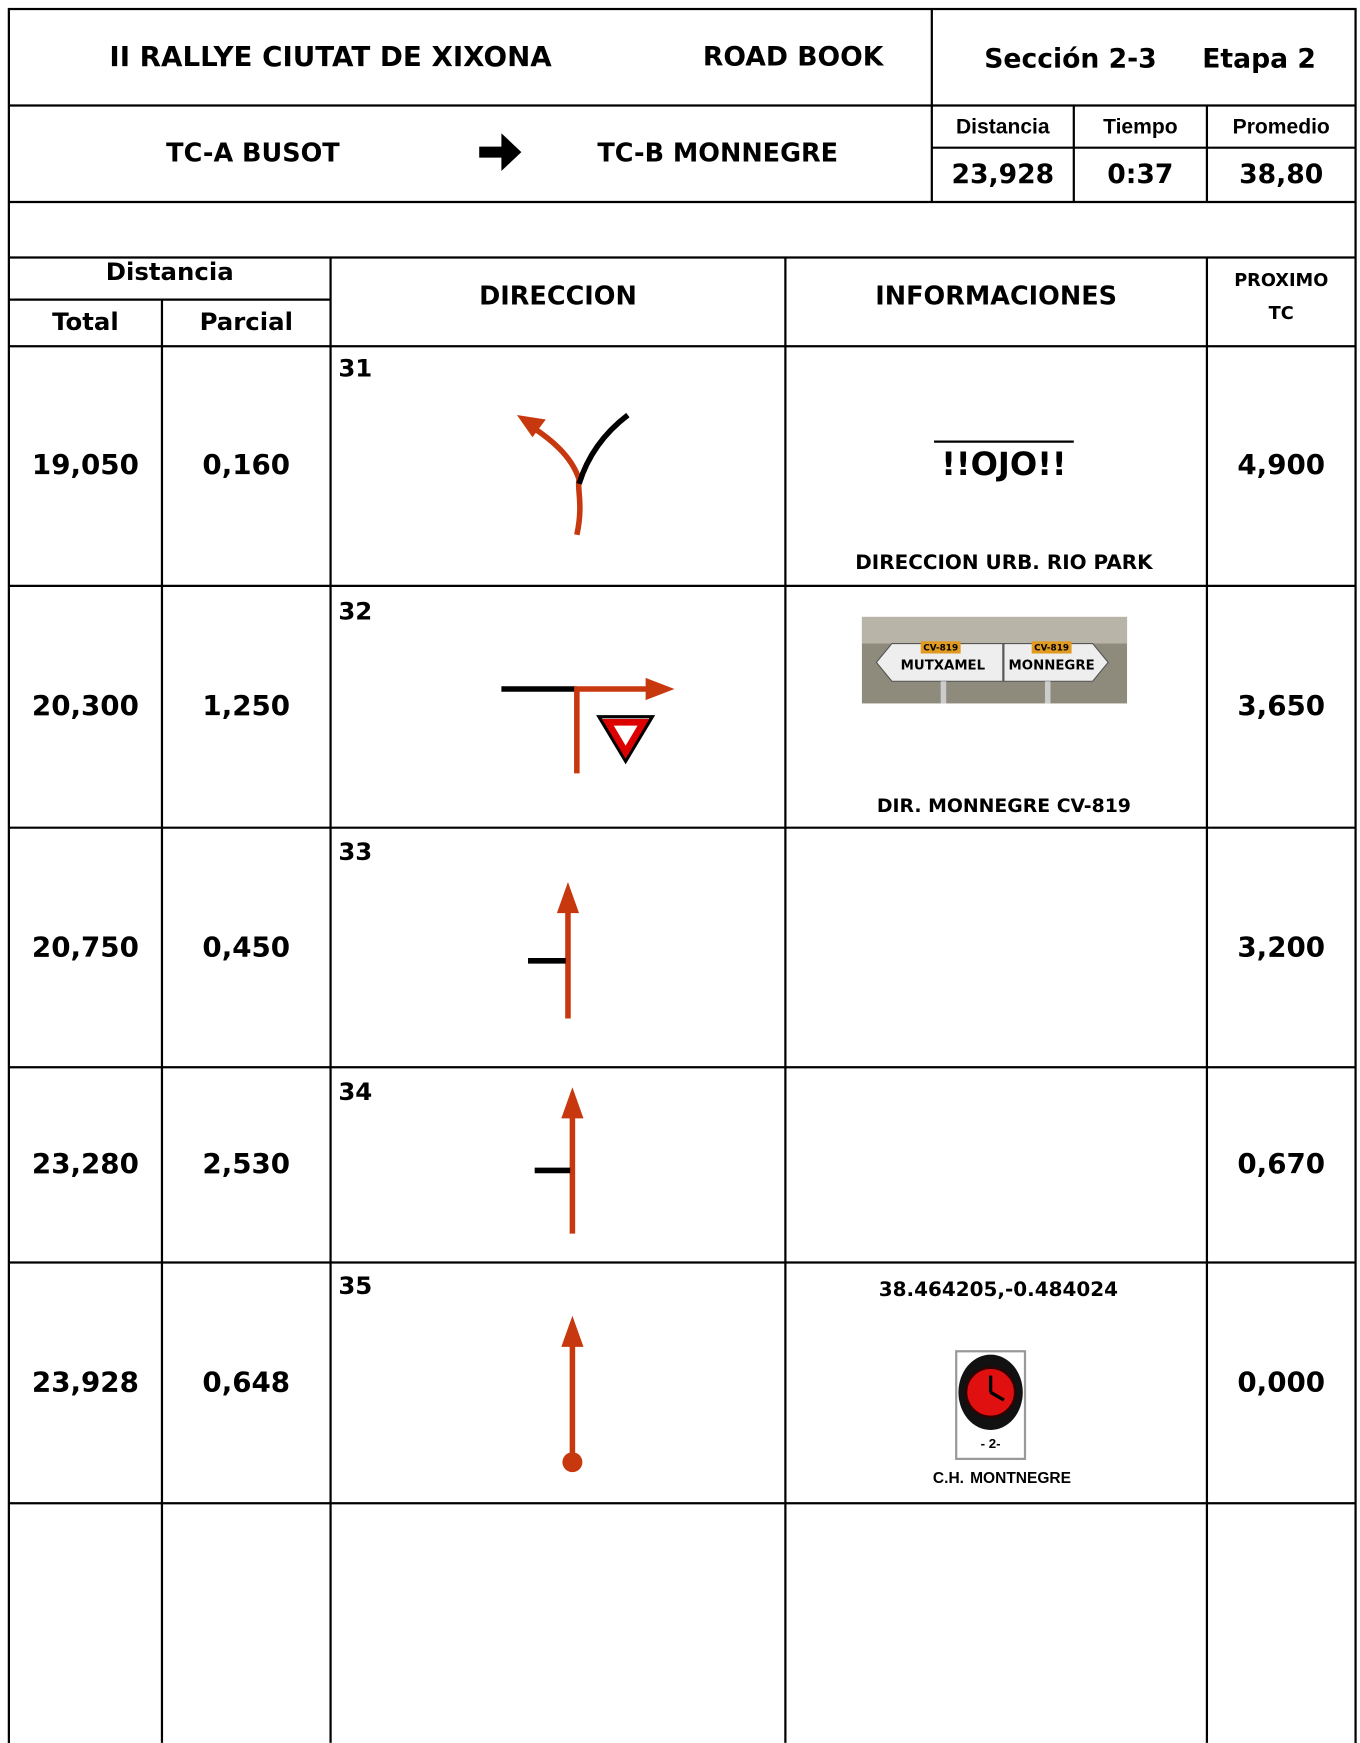 This screenshot has height=1743, width=1360. What do you see at coordinates (996, 1388) in the screenshot?
I see `clock-hands` at bounding box center [996, 1388].